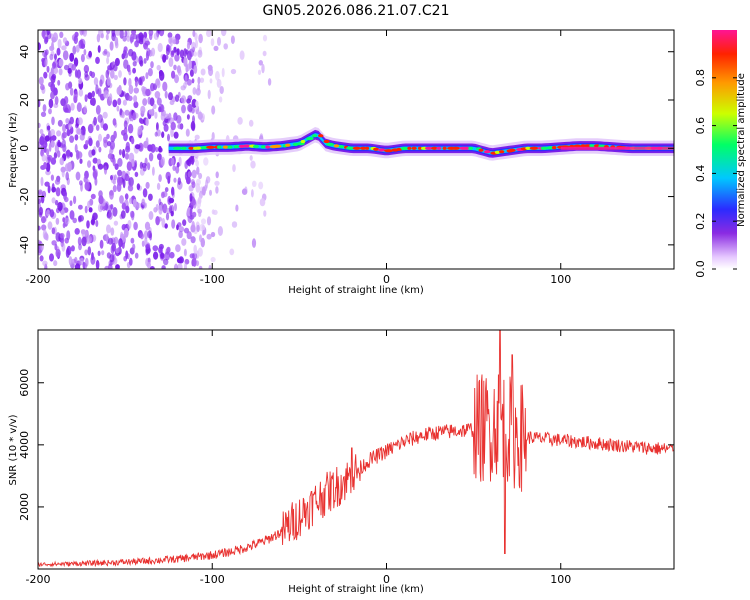  What do you see at coordinates (356, 290) in the screenshot?
I see `spectrogram-x-axis-label: Height of straight line (km)` at bounding box center [356, 290].